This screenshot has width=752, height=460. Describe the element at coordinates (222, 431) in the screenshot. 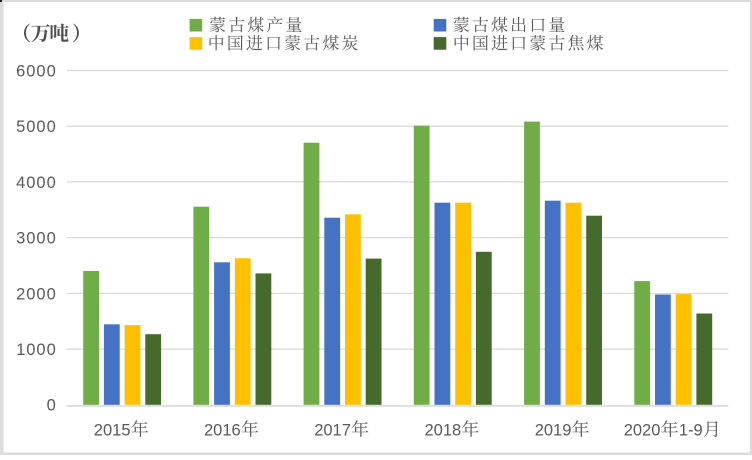

I see `svg-text: 2016` at that location.